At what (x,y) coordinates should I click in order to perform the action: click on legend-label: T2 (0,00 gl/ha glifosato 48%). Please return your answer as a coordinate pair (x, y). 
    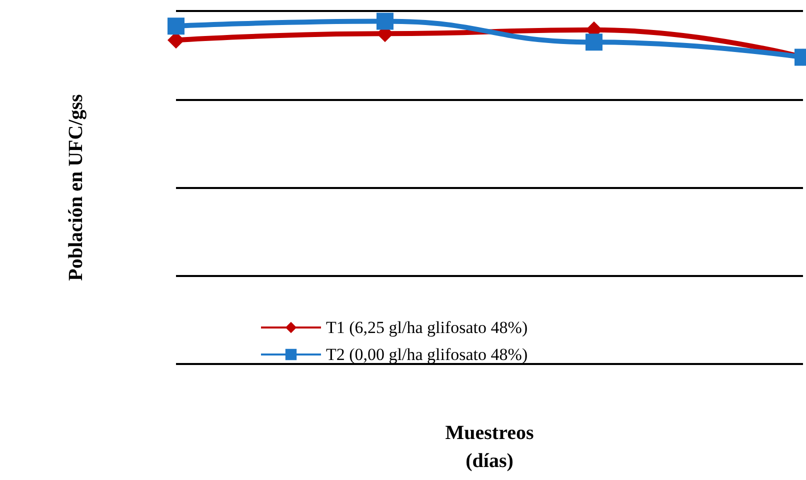
    Looking at the image, I should click on (427, 354).